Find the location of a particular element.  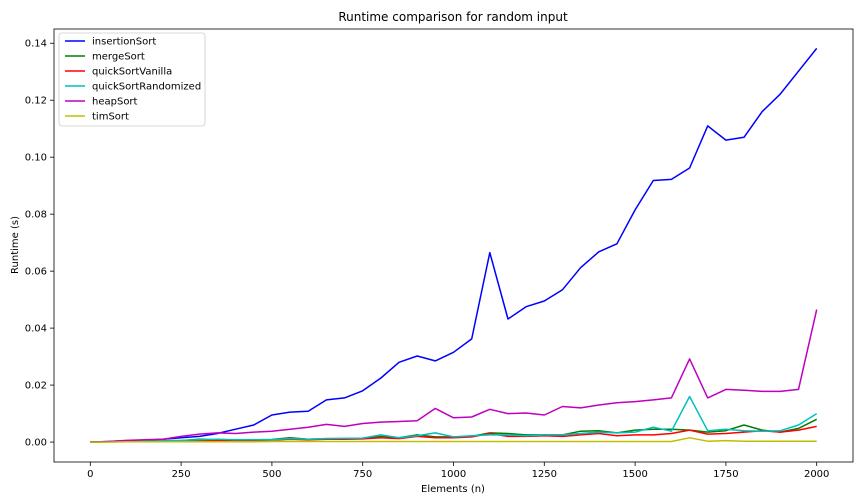

x-tick-label: 0 is located at coordinates (90, 474).